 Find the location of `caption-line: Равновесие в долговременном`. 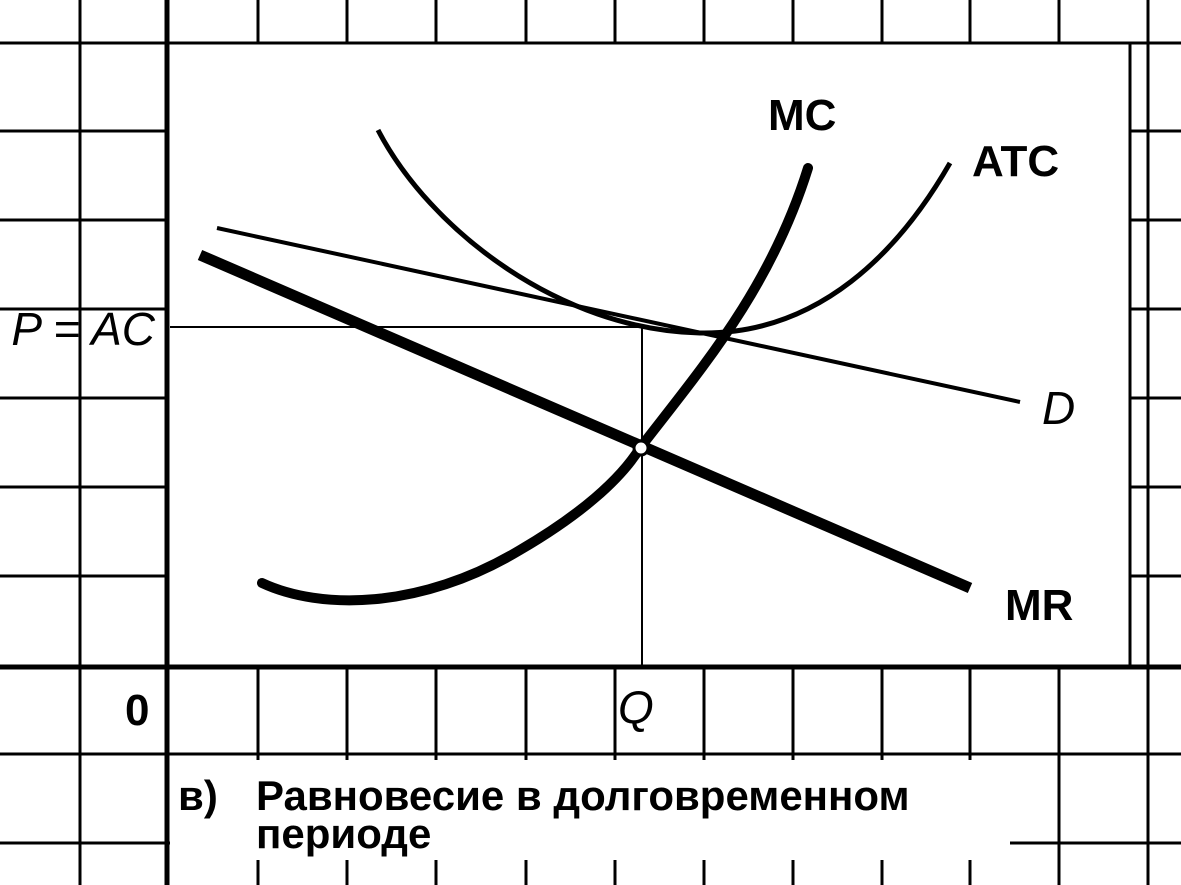

caption-line: Равновесие в долговременном is located at coordinates (583, 795).